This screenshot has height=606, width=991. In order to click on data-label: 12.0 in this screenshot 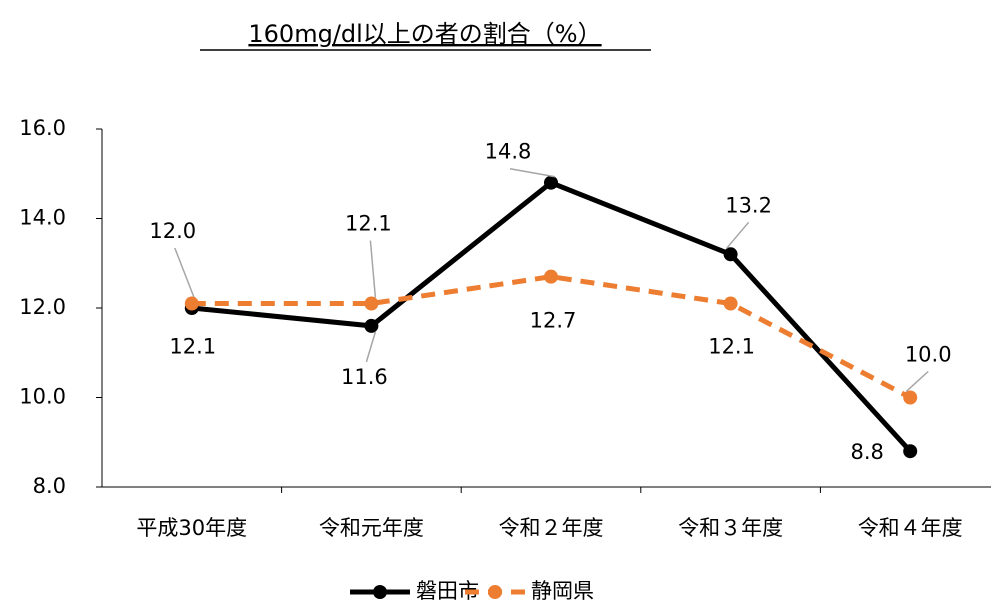, I will do `click(172, 231)`.